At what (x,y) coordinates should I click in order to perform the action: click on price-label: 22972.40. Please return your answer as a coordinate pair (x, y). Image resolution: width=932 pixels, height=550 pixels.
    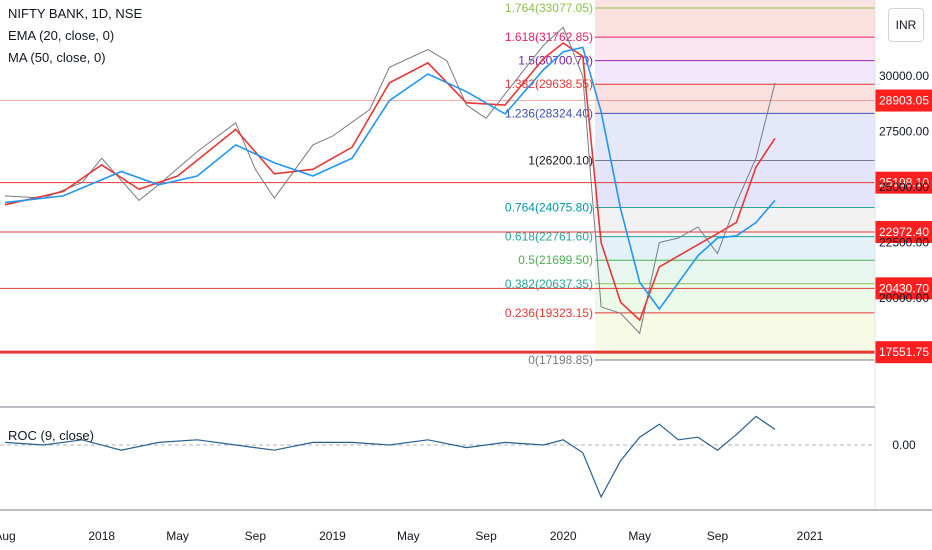
    Looking at the image, I should click on (904, 232).